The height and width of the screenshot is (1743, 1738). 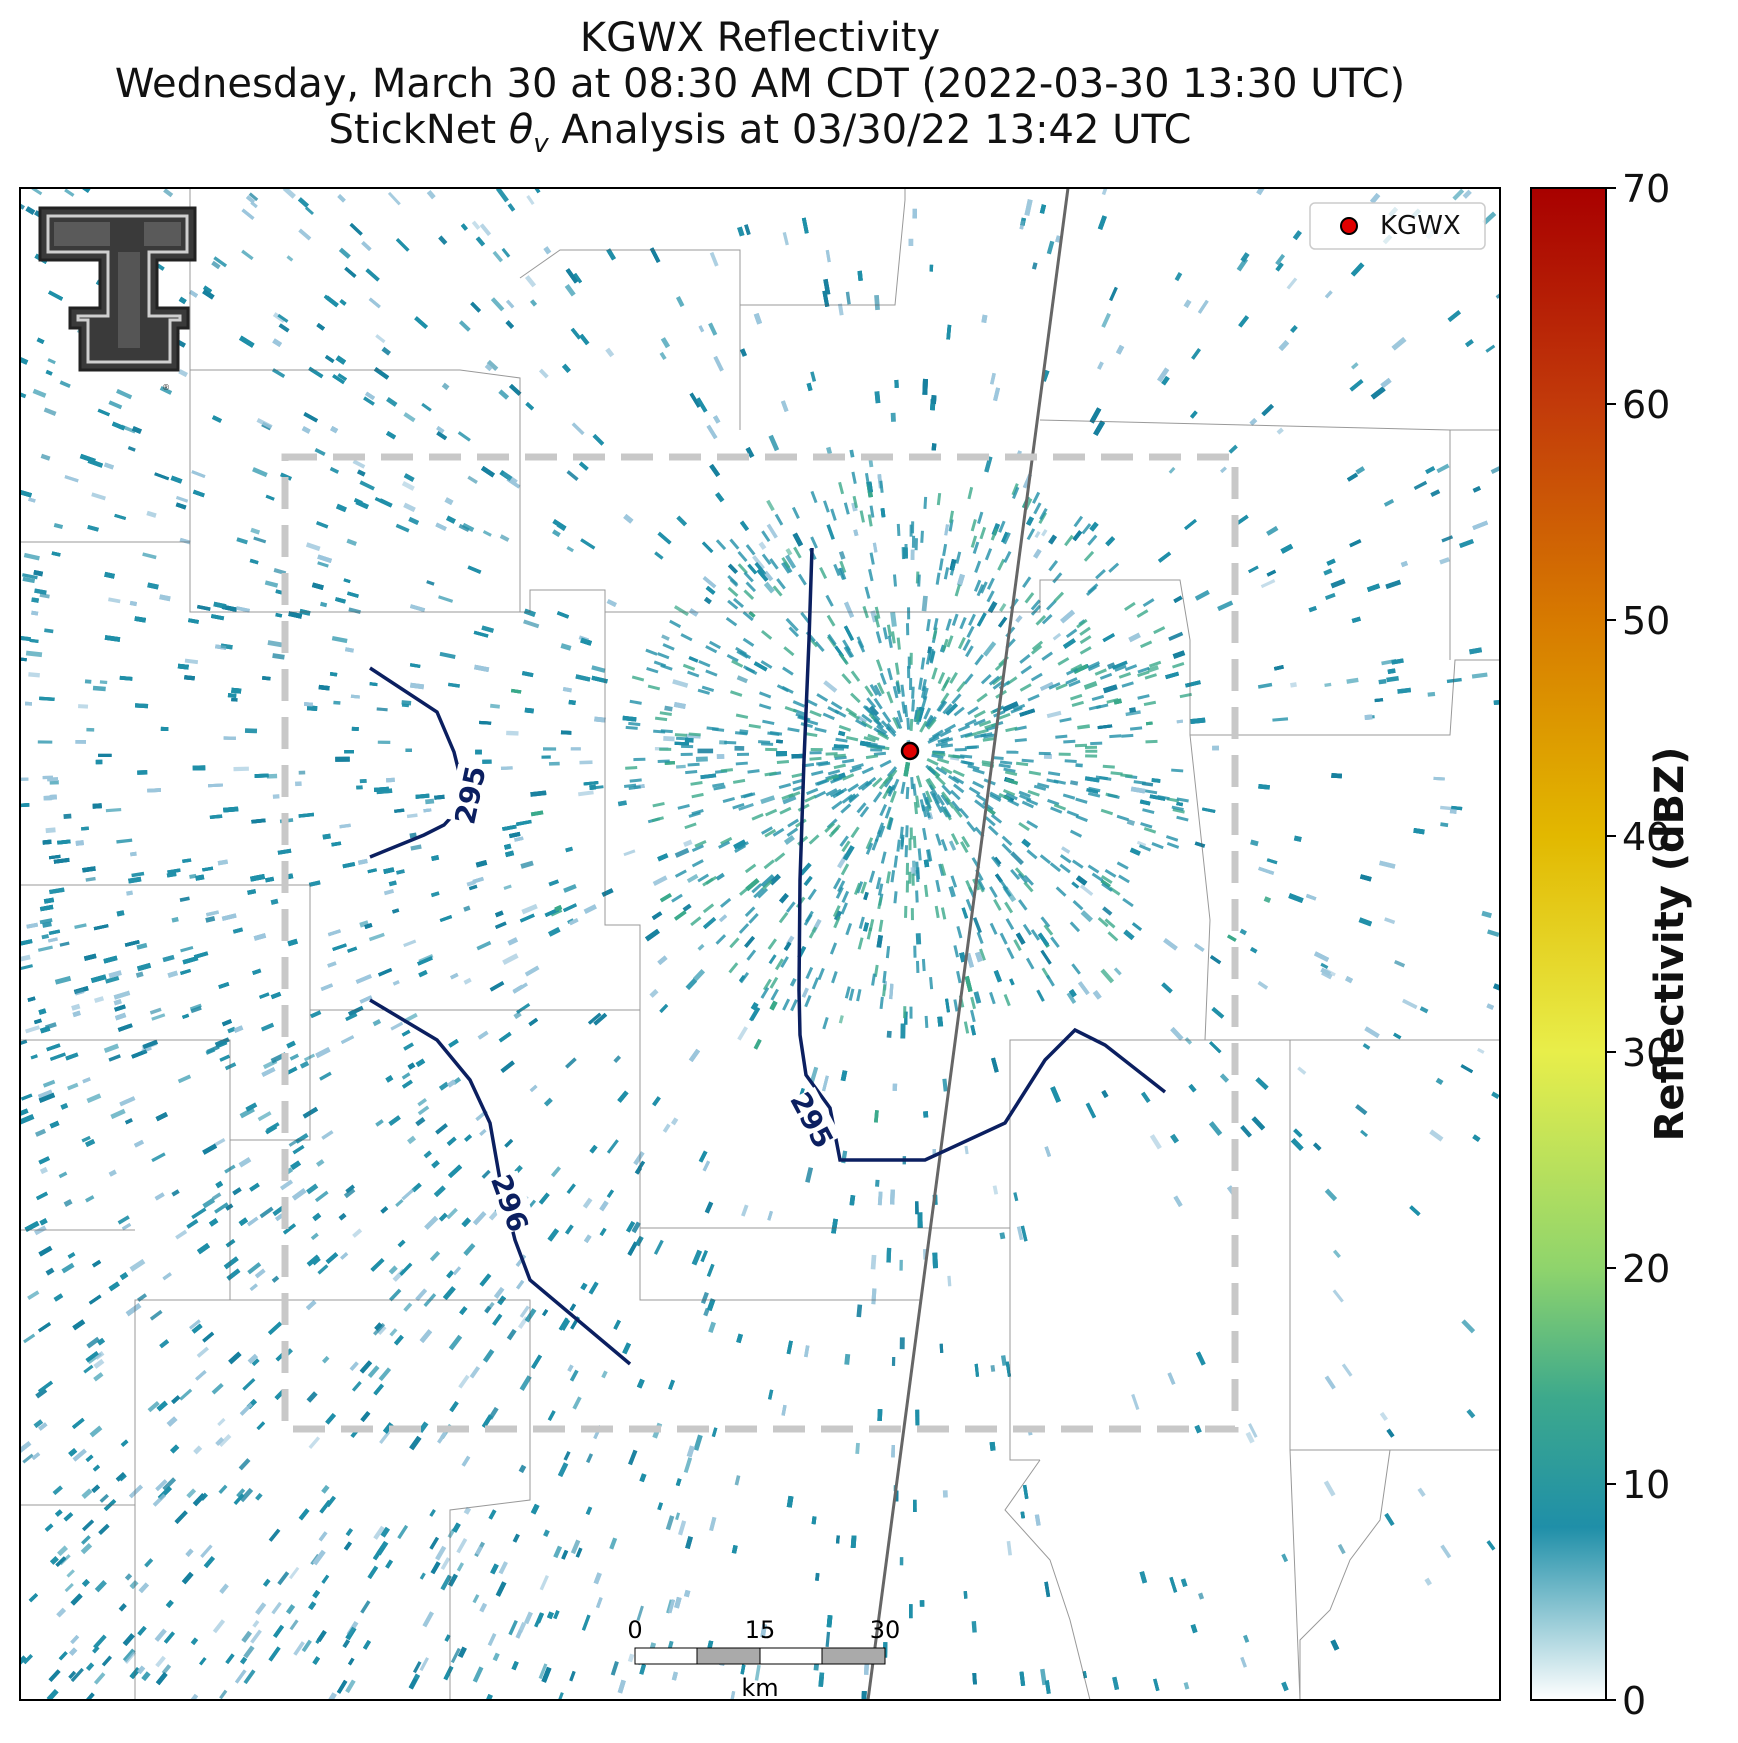 I want to click on colorbar-tick-label: 0, so click(x=1634, y=1701).